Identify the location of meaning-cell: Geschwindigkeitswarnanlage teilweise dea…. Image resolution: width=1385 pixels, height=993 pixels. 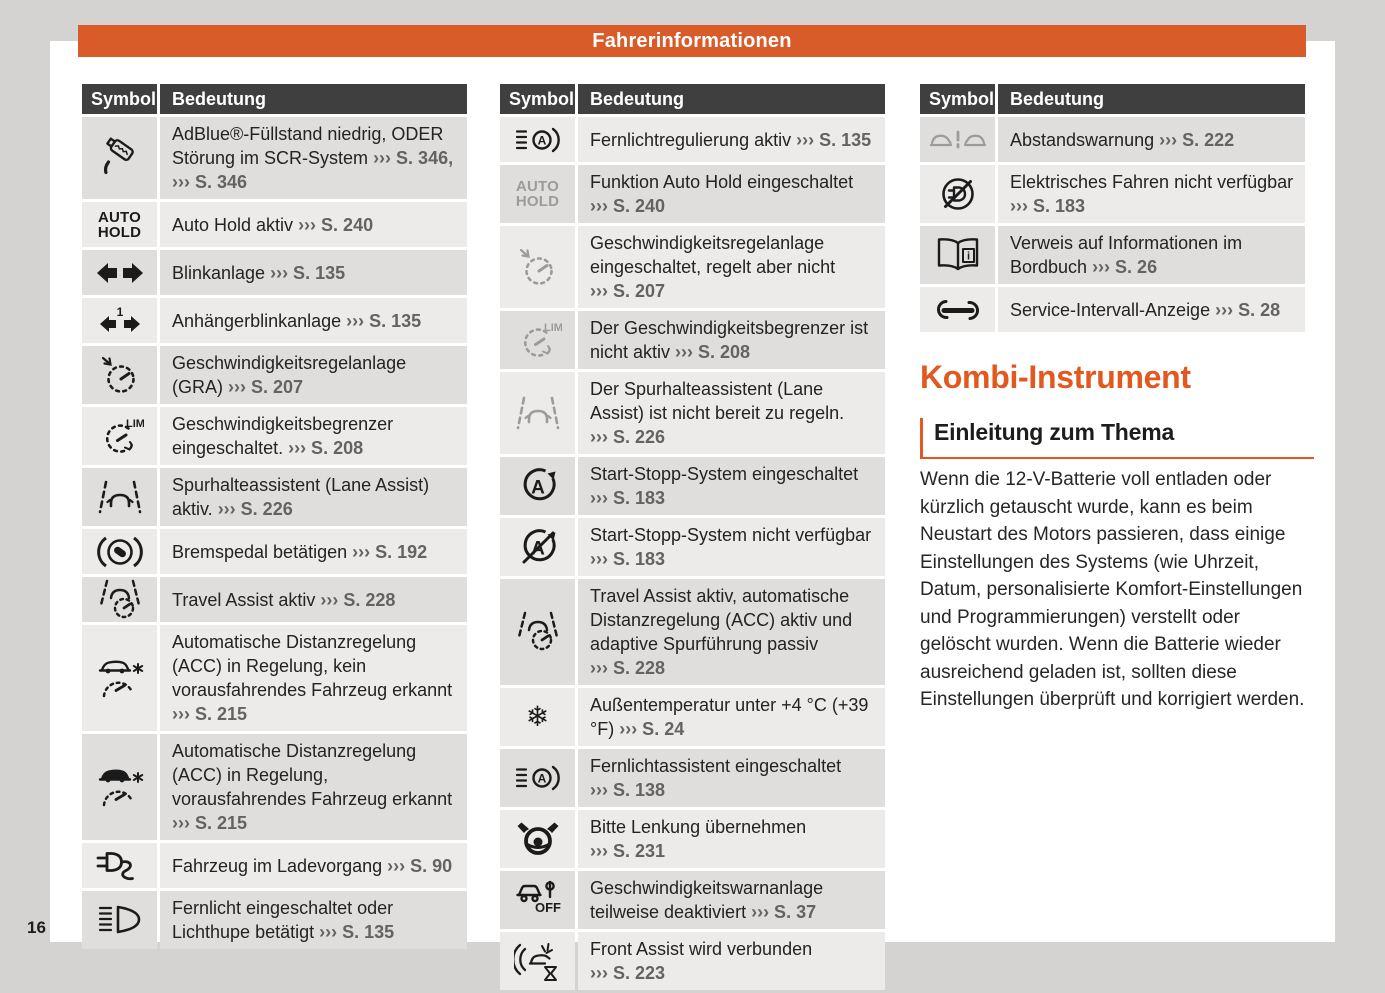
(731, 900).